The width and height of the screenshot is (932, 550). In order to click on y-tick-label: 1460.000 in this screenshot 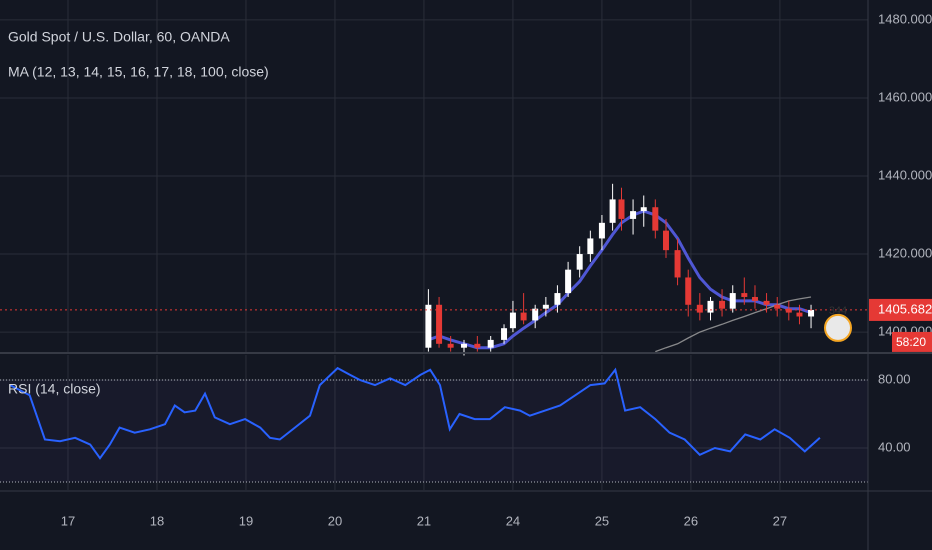, I will do `click(905, 96)`.